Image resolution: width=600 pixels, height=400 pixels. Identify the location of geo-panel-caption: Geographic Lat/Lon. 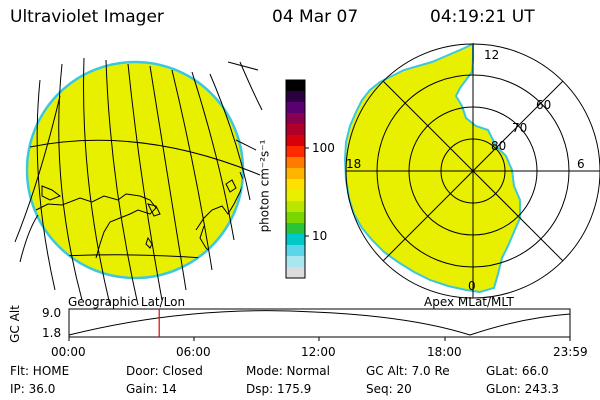
(127, 302).